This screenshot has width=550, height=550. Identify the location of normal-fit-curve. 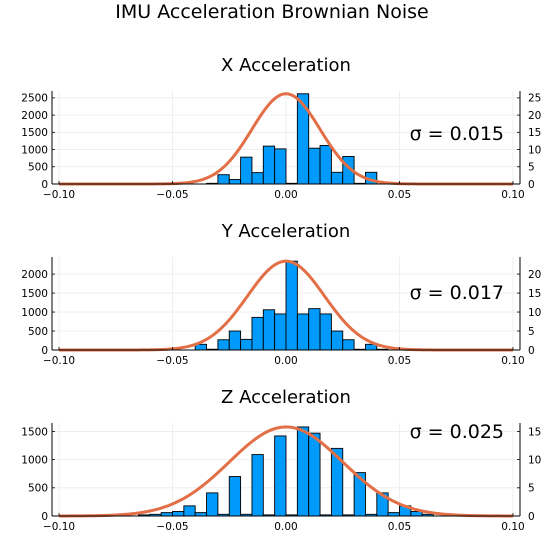
(286, 471).